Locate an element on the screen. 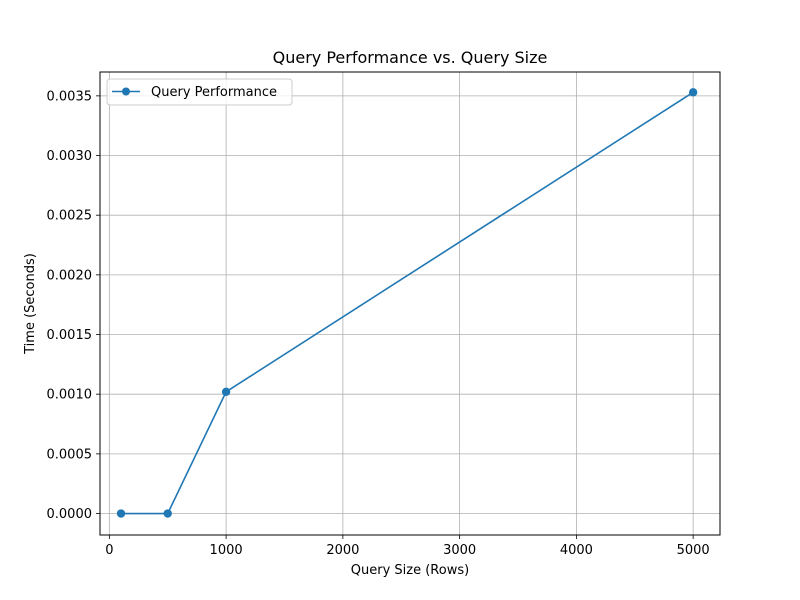 The width and height of the screenshot is (800, 600). y-tick-label: 0.0005 is located at coordinates (70, 454).